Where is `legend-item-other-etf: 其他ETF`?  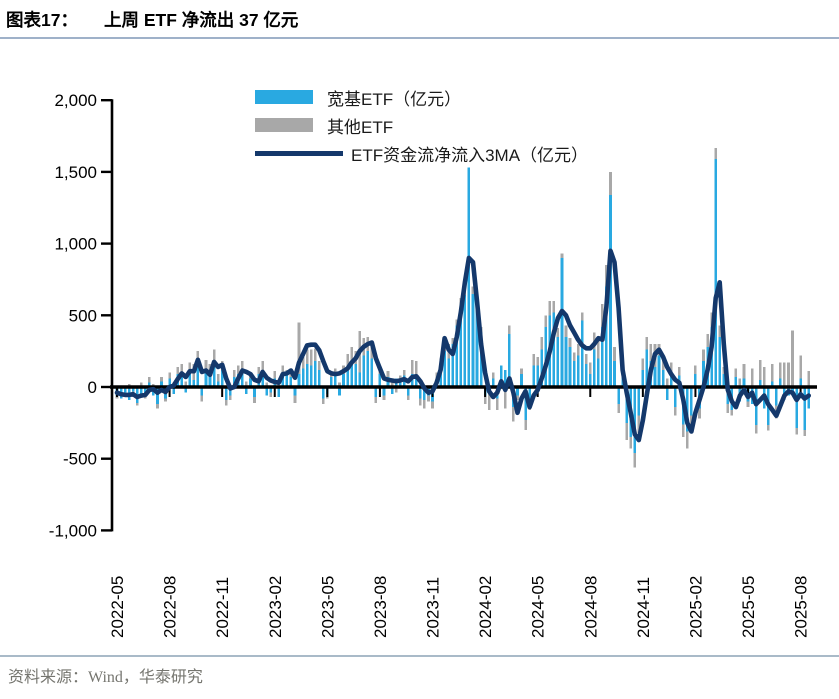
legend-item-other-etf: 其他ETF is located at coordinates (421, 125).